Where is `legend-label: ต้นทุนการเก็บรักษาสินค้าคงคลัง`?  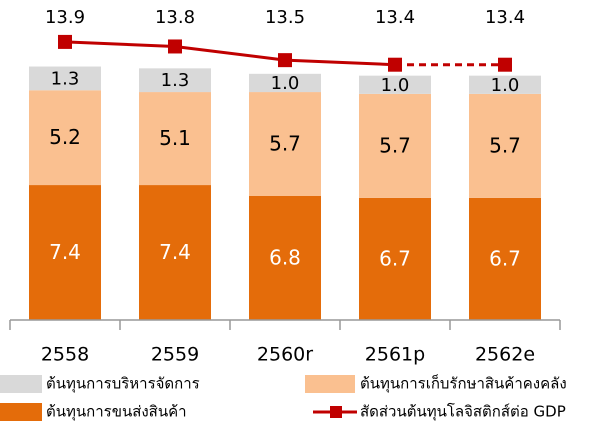
legend-label: ต้นทุนการเก็บรักษาสินค้าคงคลัง is located at coordinates (463, 384).